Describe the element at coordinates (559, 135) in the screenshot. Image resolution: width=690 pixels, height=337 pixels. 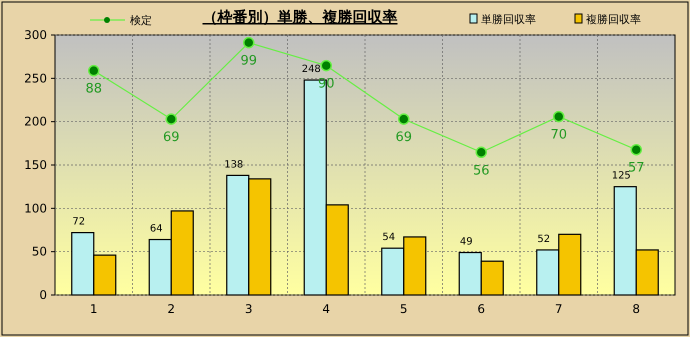
I see `data-label: 70` at that location.